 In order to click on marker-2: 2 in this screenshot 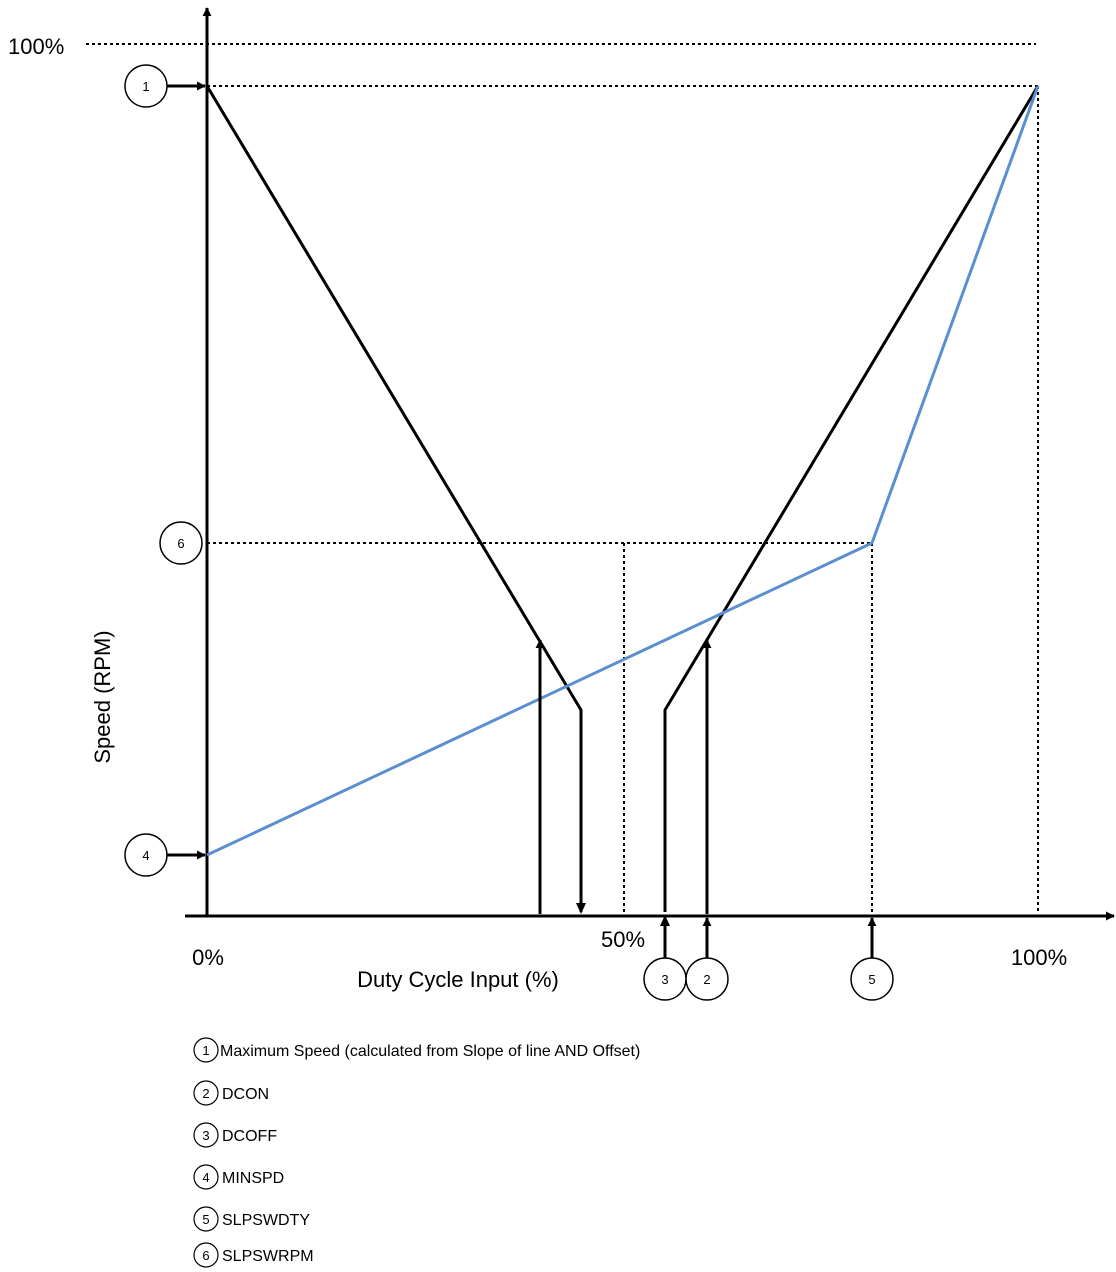, I will do `click(707, 979)`.